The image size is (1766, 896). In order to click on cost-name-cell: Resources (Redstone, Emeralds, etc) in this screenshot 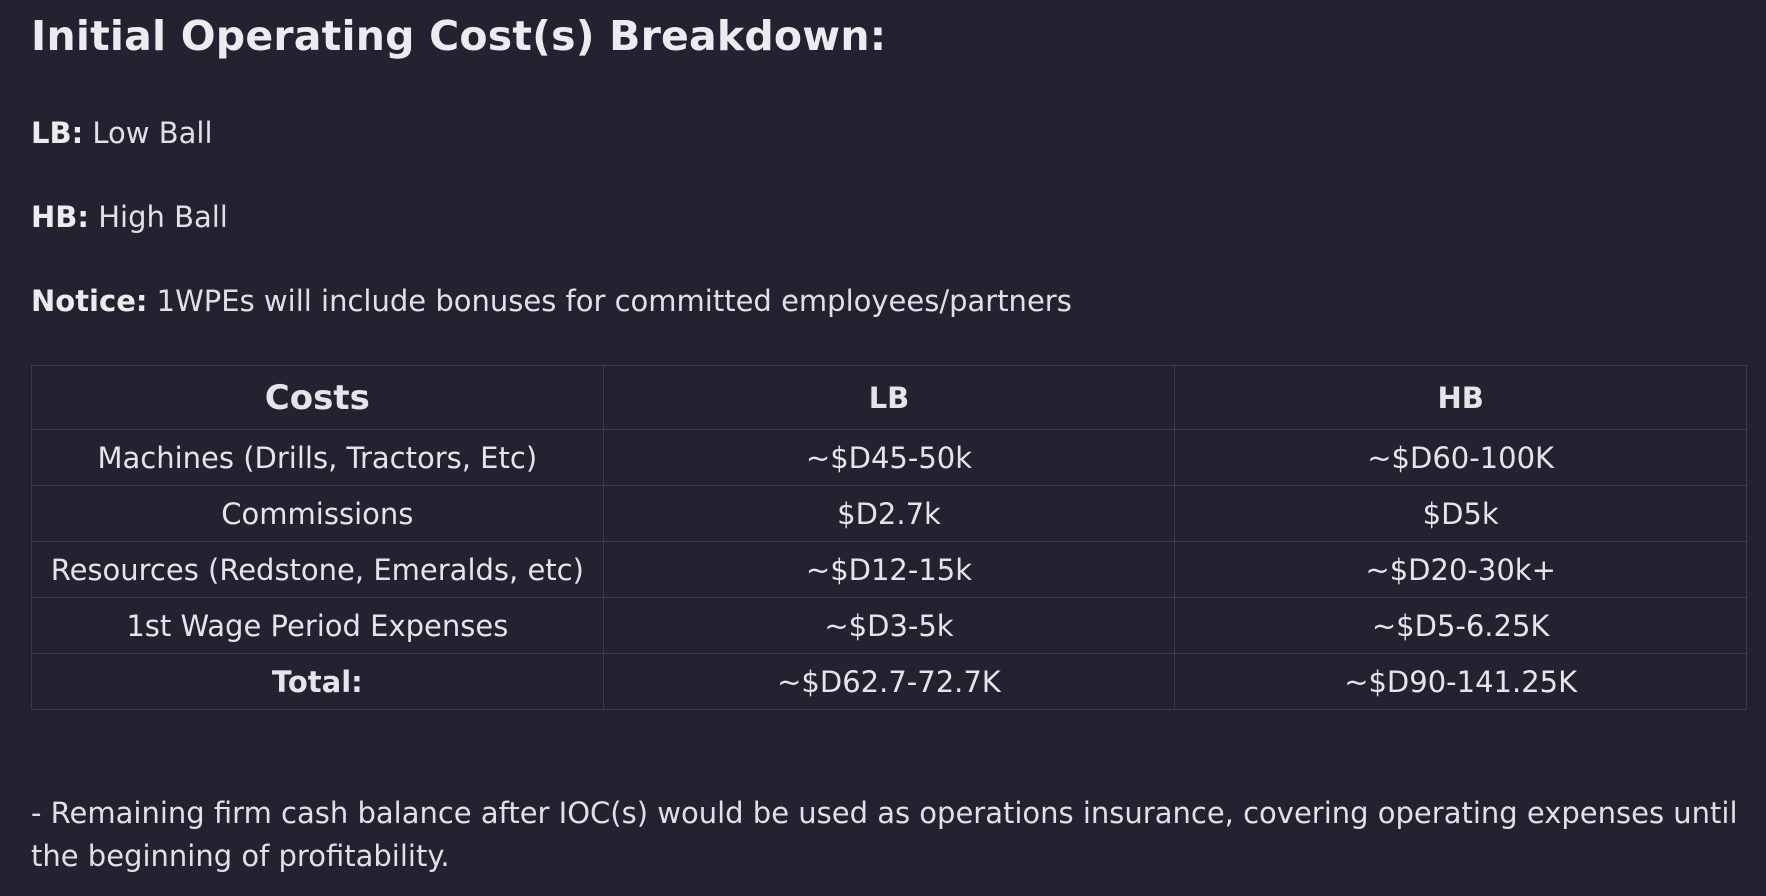, I will do `click(317, 569)`.